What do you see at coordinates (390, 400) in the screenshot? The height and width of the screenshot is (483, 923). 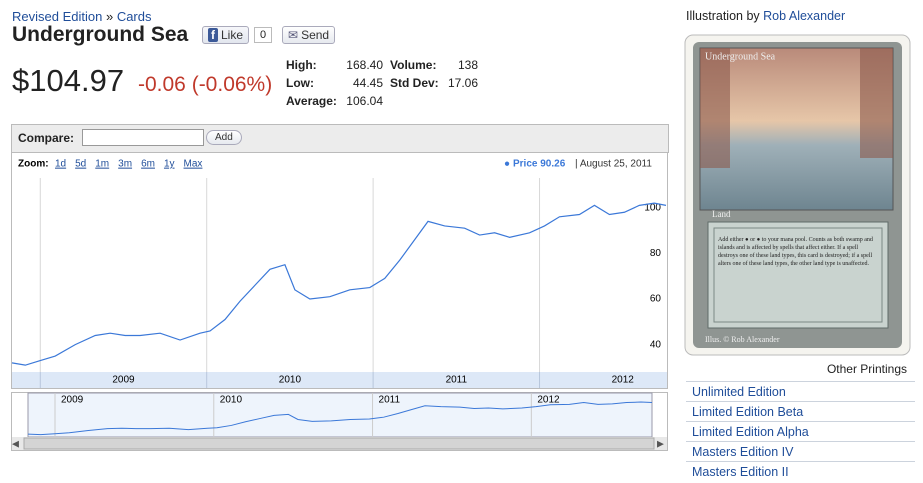 I see `navigator-tick-label: 2011` at bounding box center [390, 400].